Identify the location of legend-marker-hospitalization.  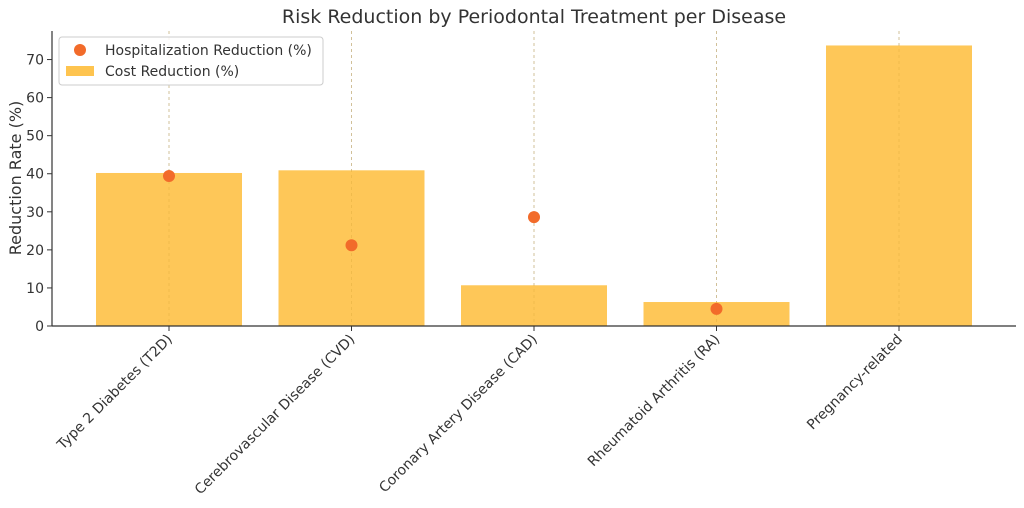
(80, 50).